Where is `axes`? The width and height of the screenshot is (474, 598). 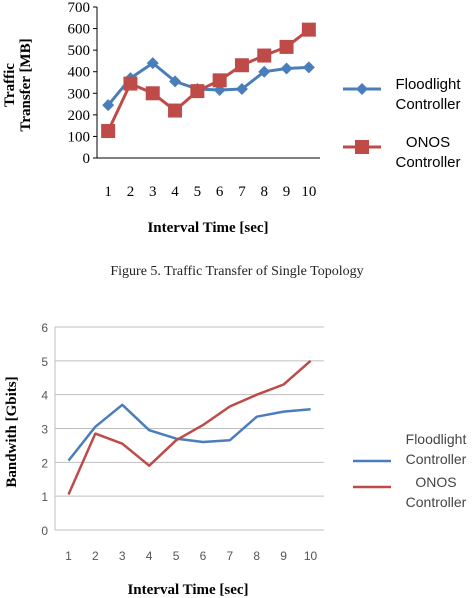
axes is located at coordinates (206, 82).